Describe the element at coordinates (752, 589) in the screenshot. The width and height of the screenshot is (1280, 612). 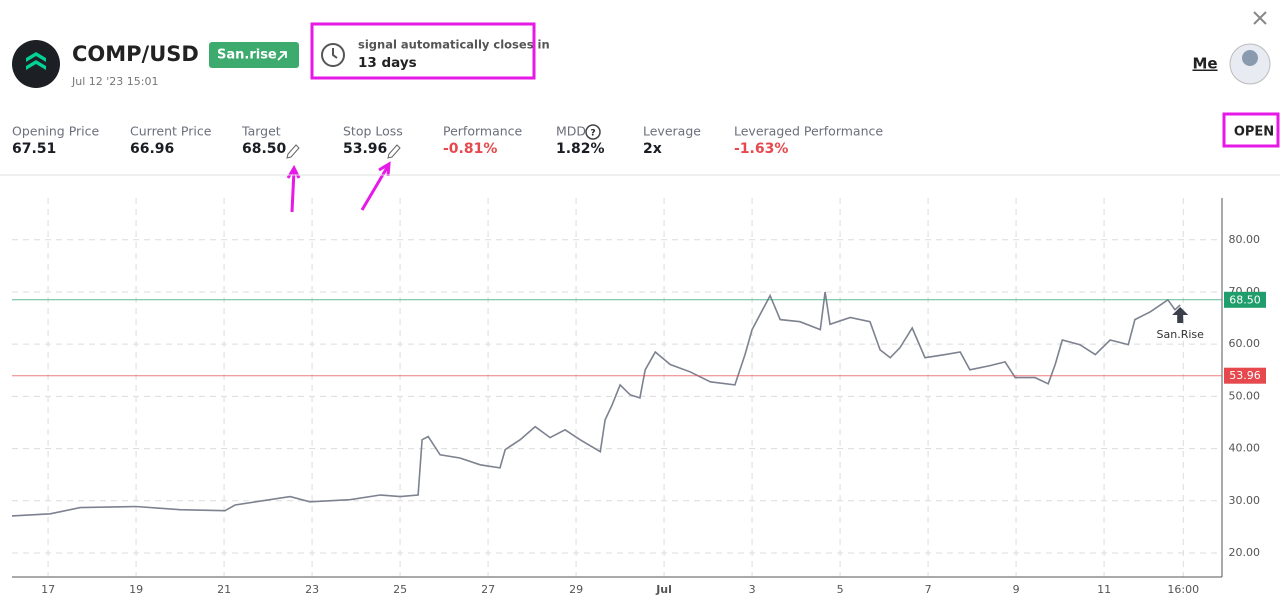
I see `x-tick-label: 3` at that location.